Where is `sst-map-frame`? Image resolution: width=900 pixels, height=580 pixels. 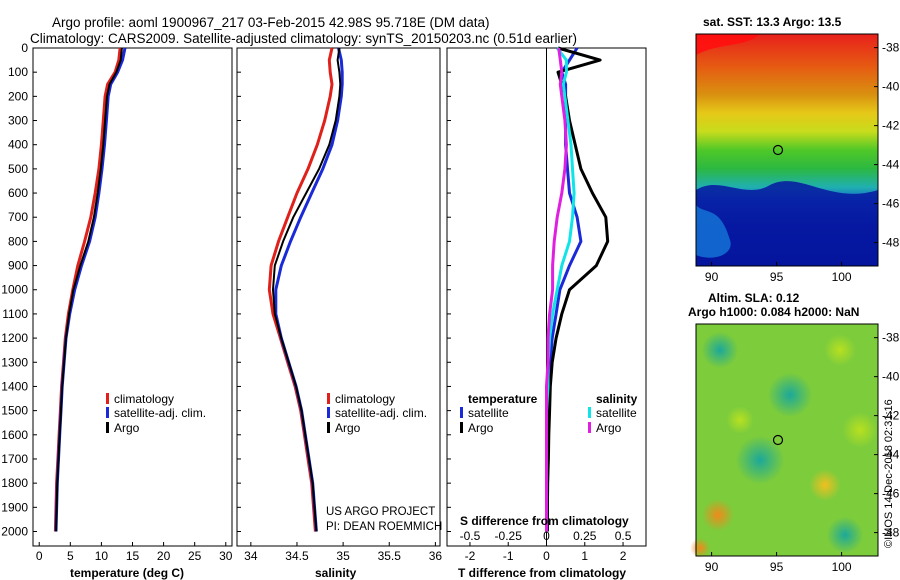 sst-map-frame is located at coordinates (787, 150).